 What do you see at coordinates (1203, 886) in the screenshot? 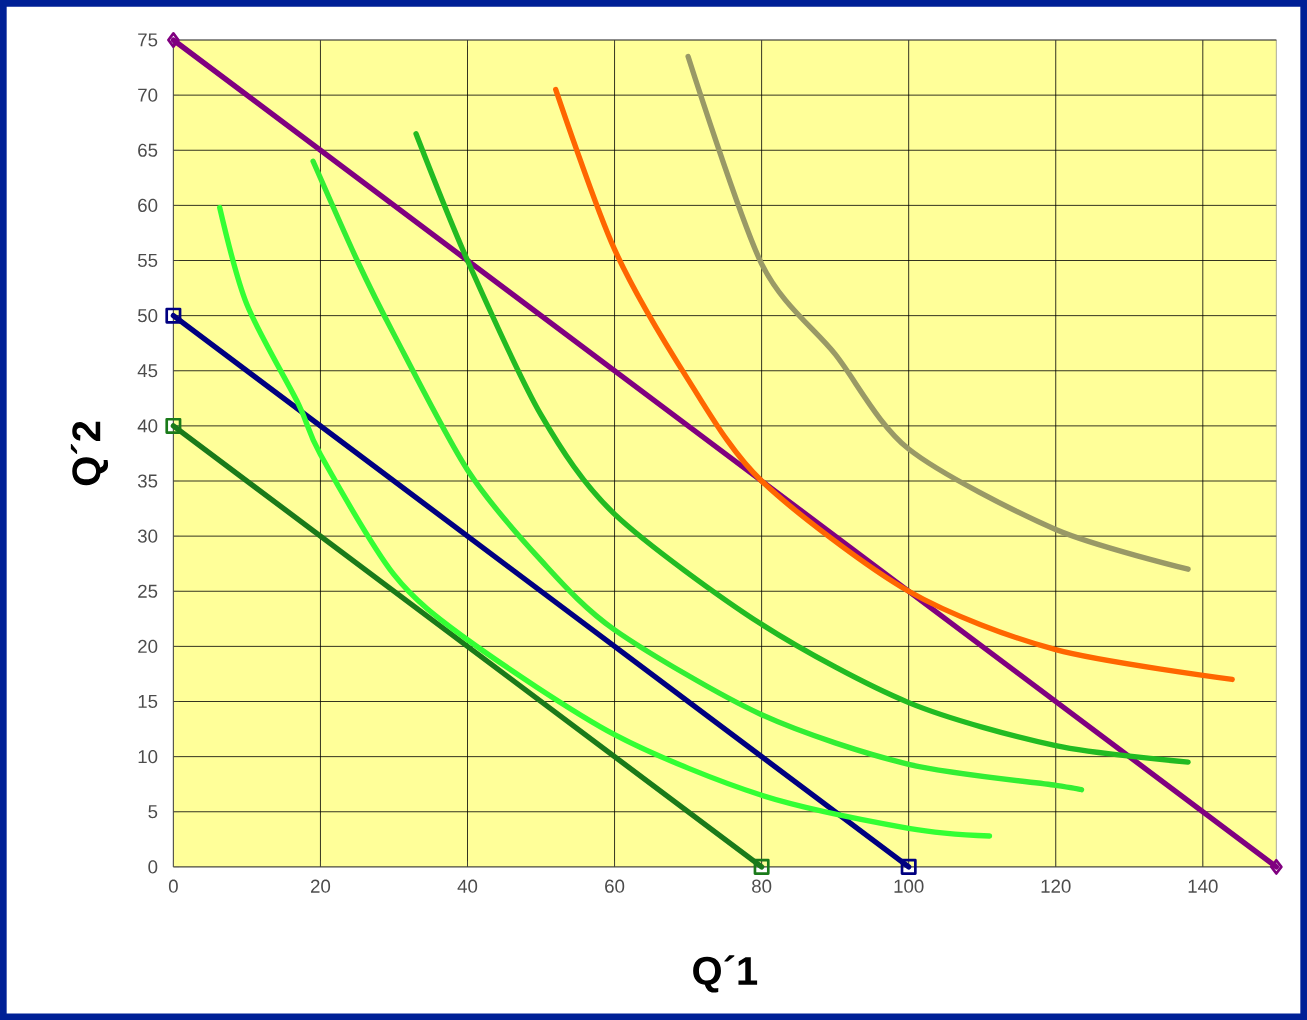
I see `x-tick-label: 140` at bounding box center [1203, 886].